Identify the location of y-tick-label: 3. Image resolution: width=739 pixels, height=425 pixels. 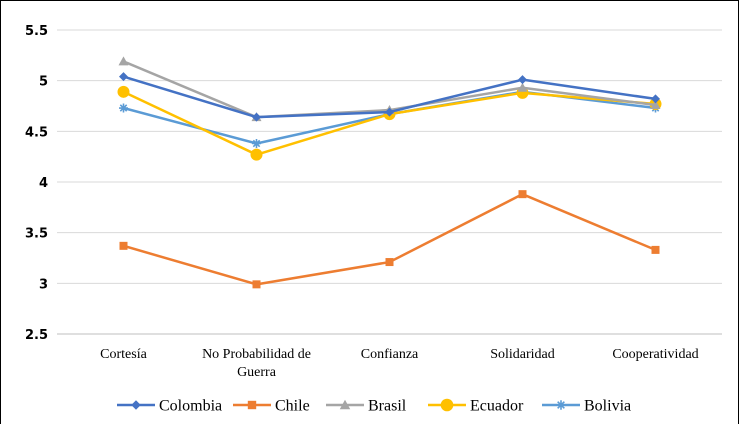
(43, 284).